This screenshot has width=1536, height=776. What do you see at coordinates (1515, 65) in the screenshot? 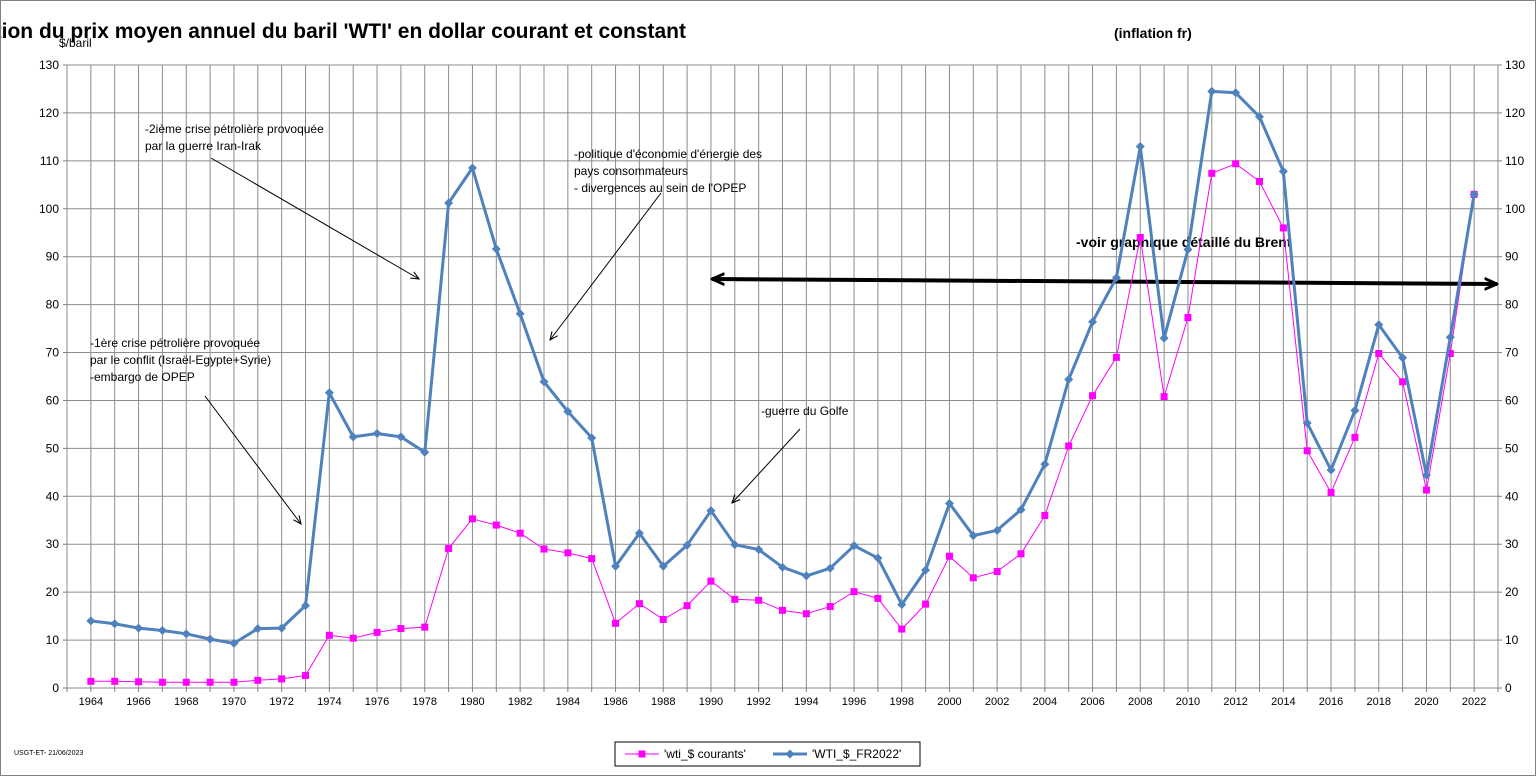
I see `y2-tick-label: 130` at bounding box center [1515, 65].